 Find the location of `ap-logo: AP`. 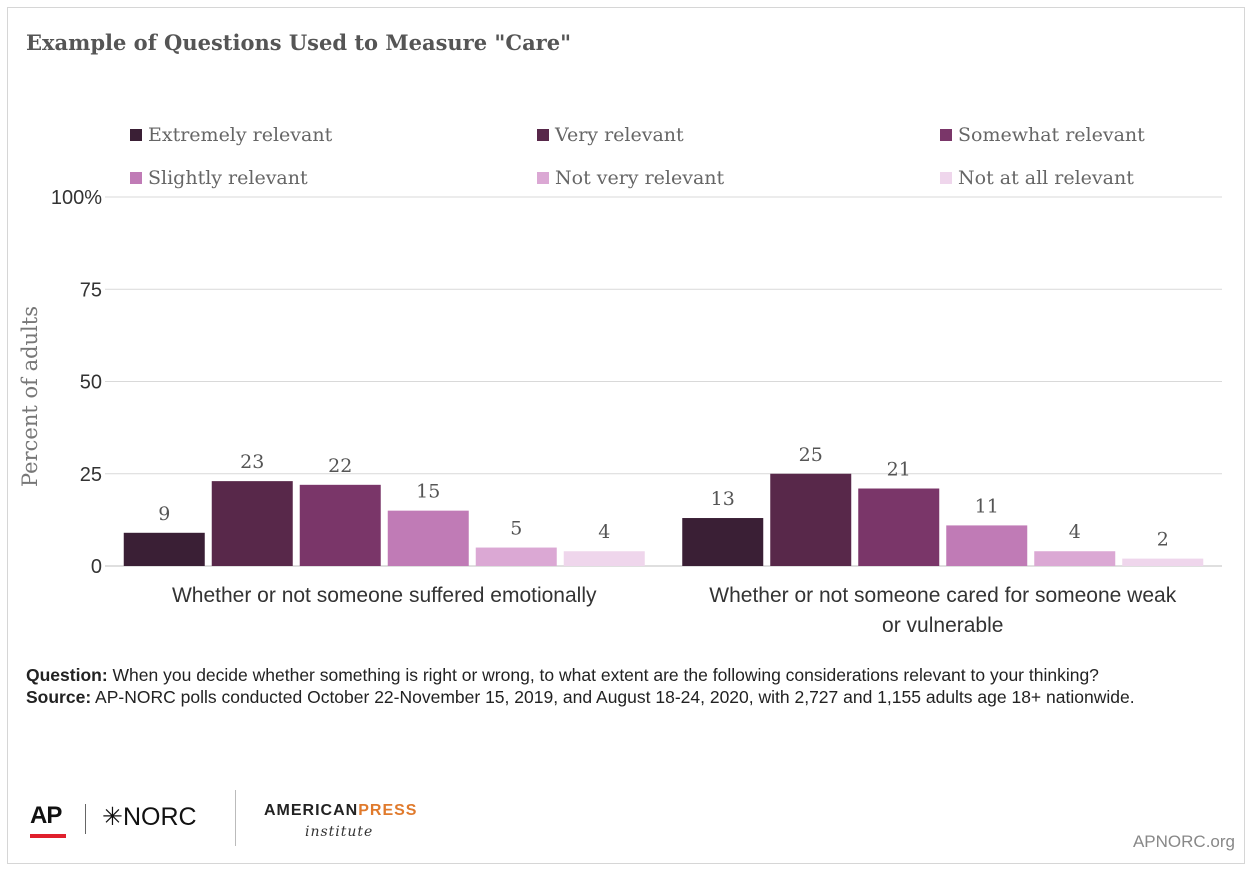

ap-logo: AP is located at coordinates (46, 815).